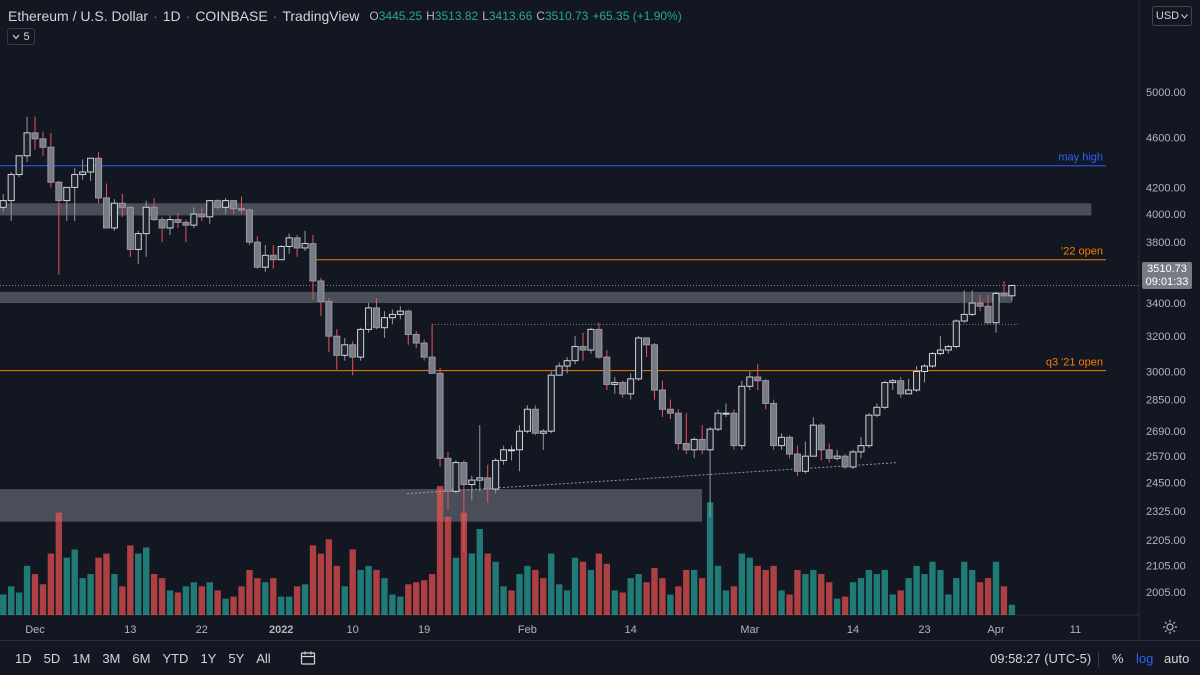  Describe the element at coordinates (35, 630) in the screenshot. I see `time-tick-label: Dec` at that location.